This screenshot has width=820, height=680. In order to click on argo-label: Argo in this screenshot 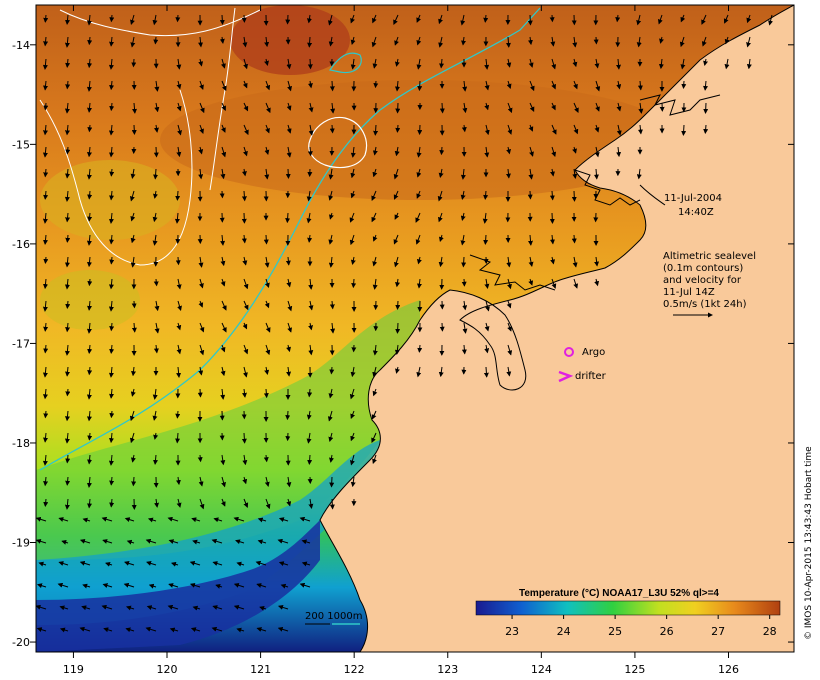, I will do `click(593, 352)`.